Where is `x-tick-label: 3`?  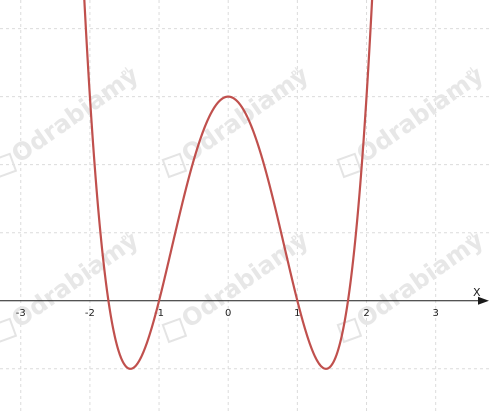
x-tick-label: 3 is located at coordinates (435, 313).